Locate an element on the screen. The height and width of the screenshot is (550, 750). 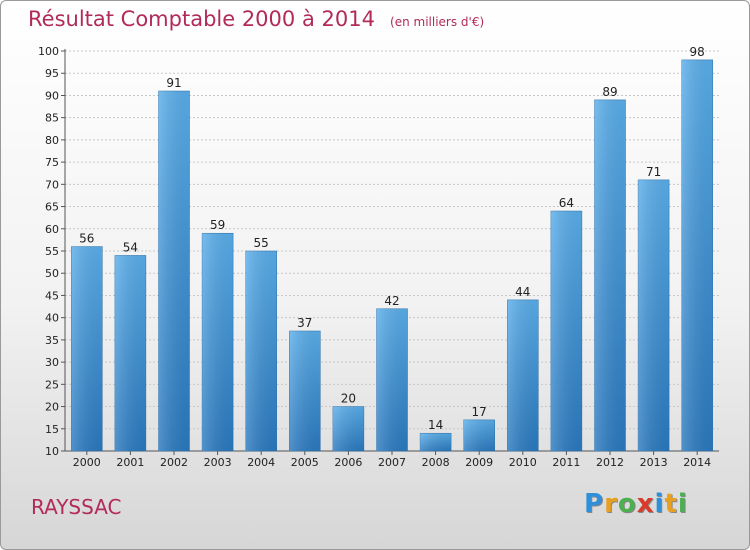
x-tick-label: 2014 is located at coordinates (697, 462).